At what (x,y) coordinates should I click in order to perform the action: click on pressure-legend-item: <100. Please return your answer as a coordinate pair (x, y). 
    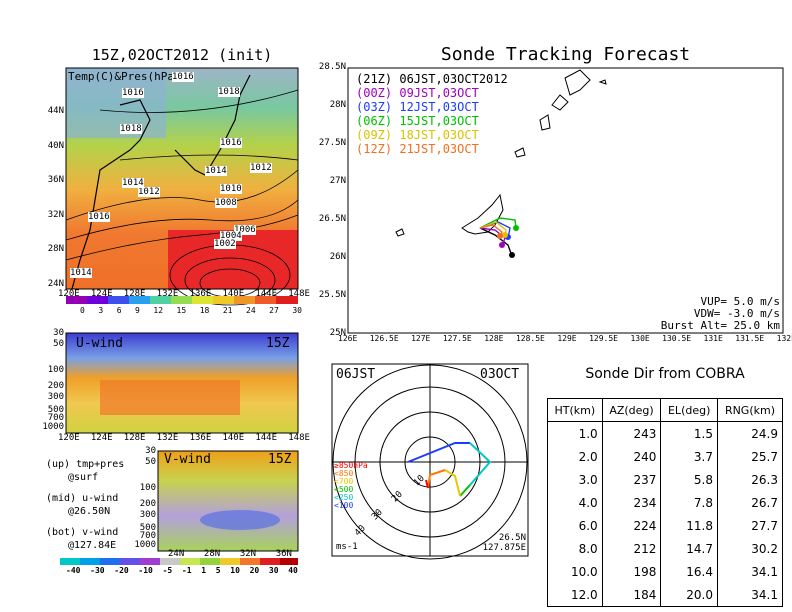
    Looking at the image, I should click on (344, 505).